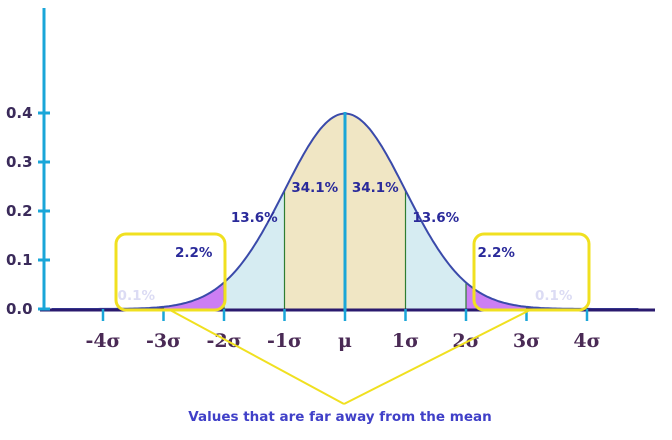  Describe the element at coordinates (19, 309) in the screenshot. I see `y-tick-label: 0.0` at that location.